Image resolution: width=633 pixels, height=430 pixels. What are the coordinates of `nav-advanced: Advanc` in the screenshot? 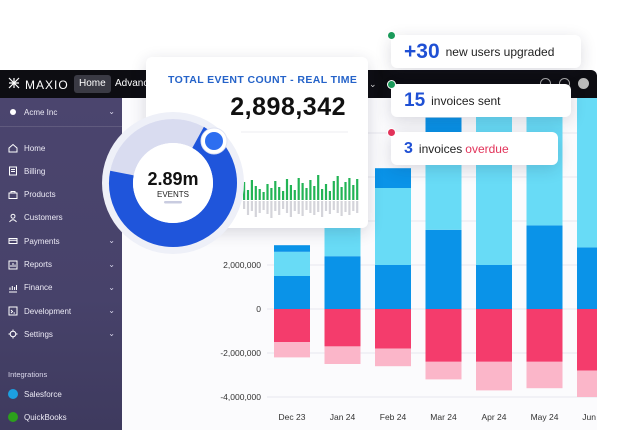 It's located at (132, 83).